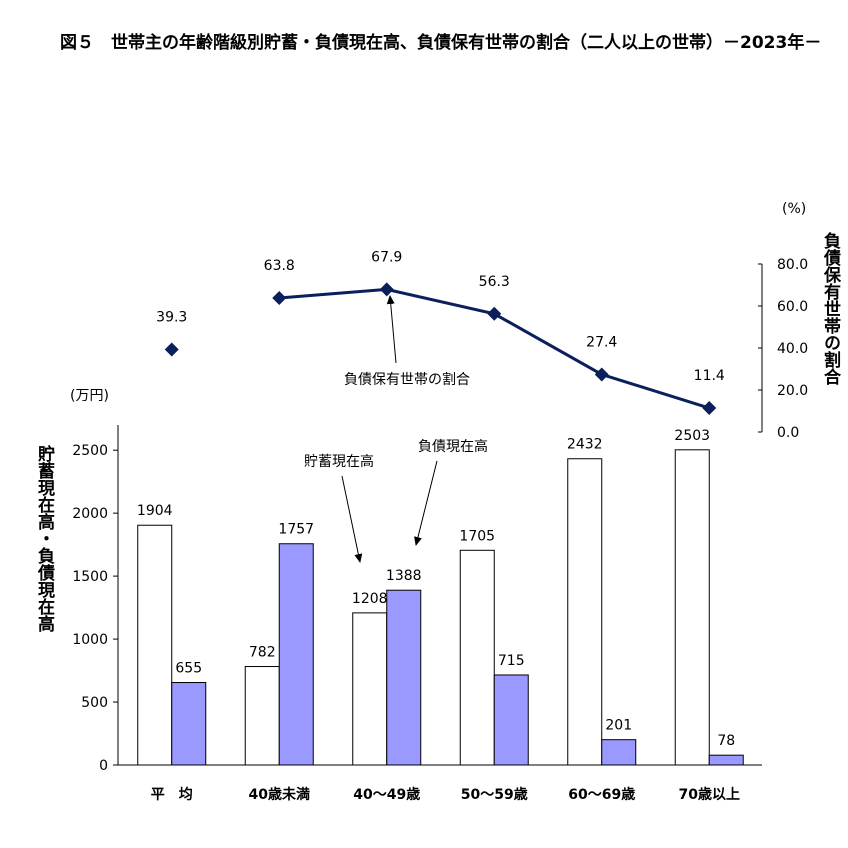 The image size is (848, 848). What do you see at coordinates (90, 640) in the screenshot?
I see `left-tick-label: 1000` at bounding box center [90, 640].